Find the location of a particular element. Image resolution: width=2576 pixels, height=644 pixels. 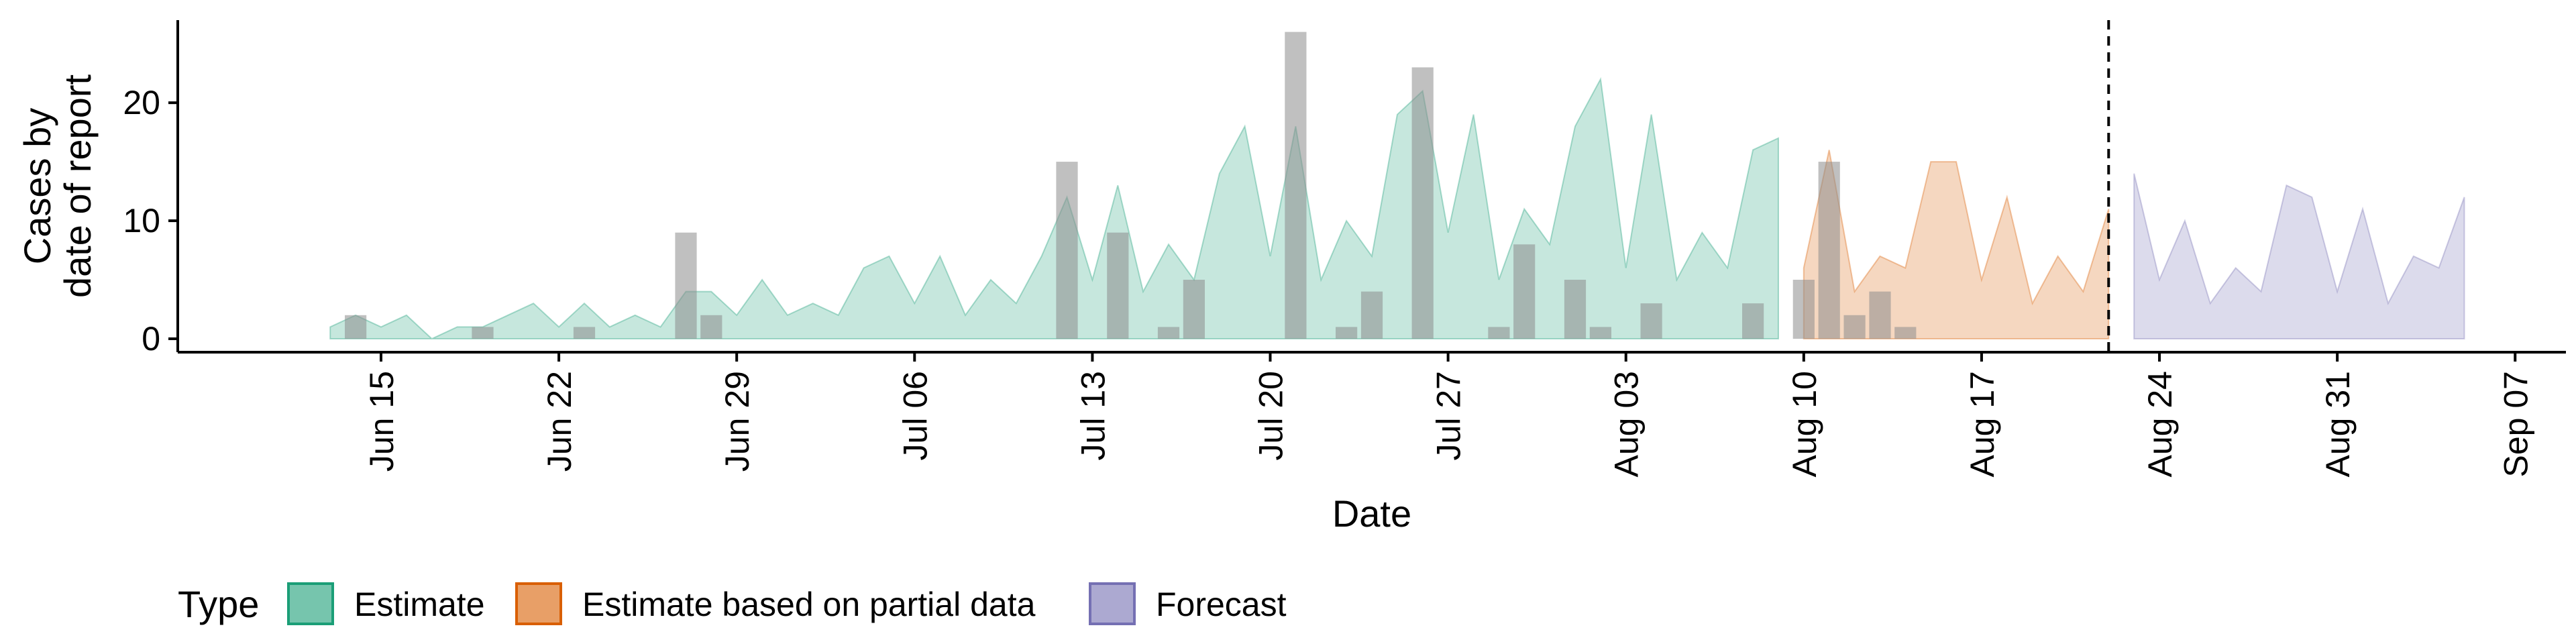

legend-title: Type is located at coordinates (218, 604).